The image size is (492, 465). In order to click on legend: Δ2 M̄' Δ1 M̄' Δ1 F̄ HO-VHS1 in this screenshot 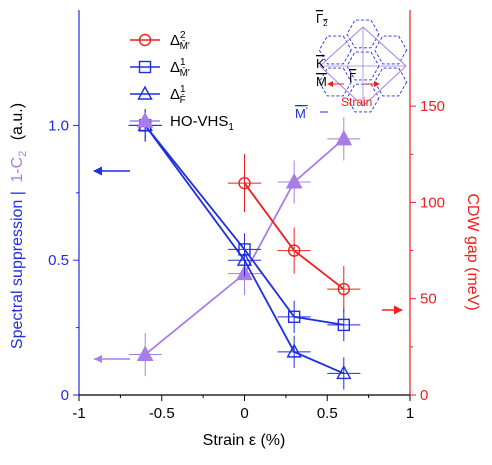, I will do `click(182, 81)`.